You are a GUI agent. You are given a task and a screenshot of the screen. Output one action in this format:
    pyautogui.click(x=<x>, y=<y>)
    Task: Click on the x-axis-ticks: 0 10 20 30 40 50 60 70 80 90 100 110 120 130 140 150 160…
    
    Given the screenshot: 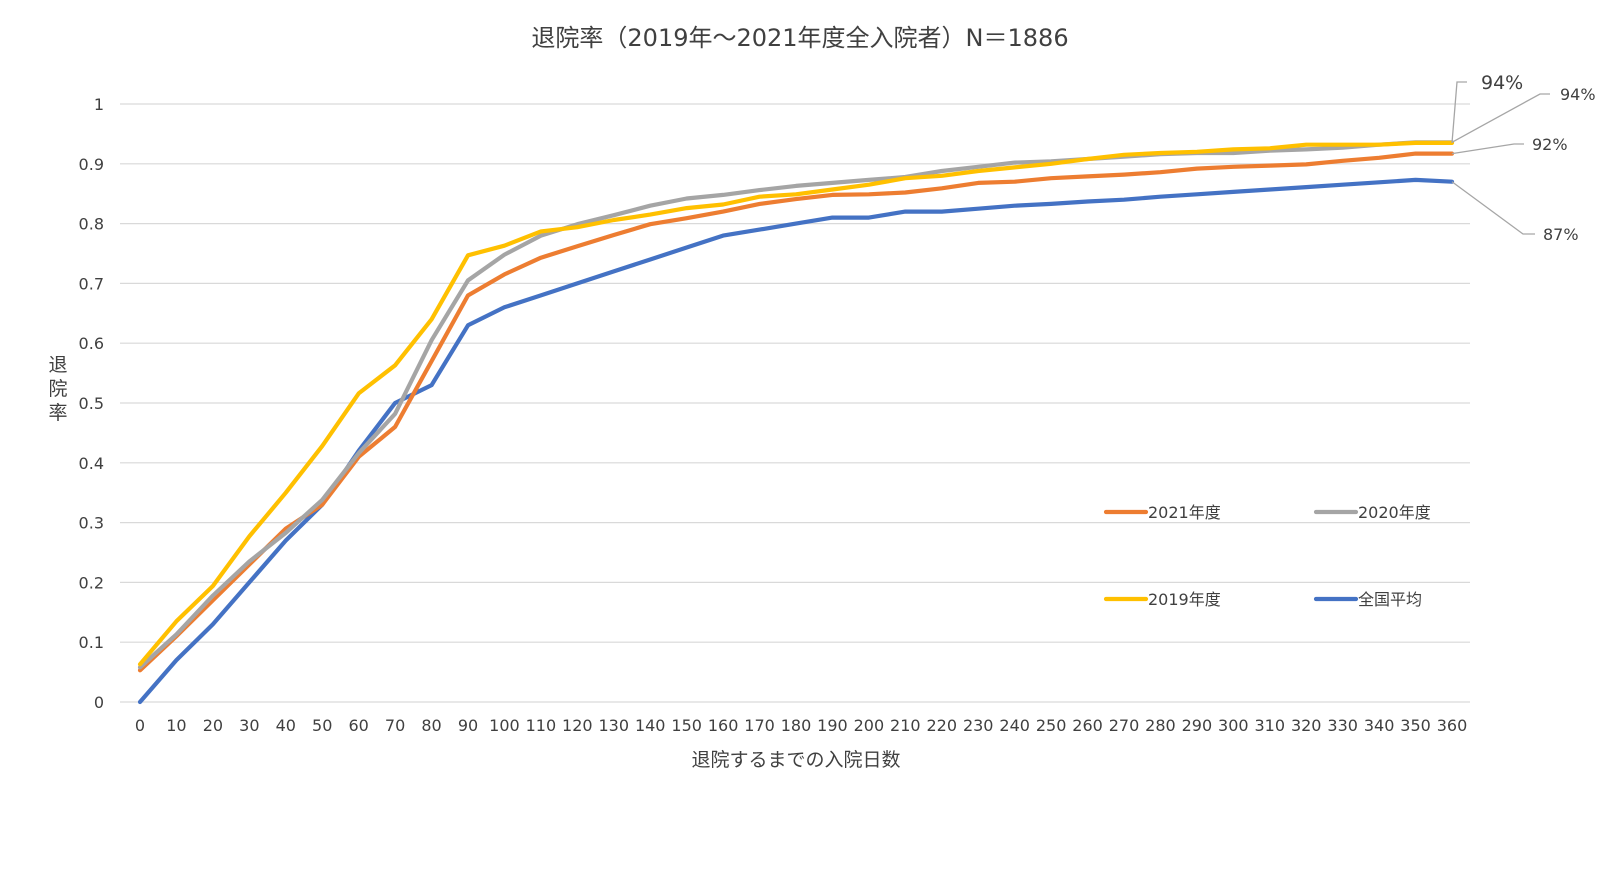 What is the action you would take?
    pyautogui.click(x=801, y=725)
    